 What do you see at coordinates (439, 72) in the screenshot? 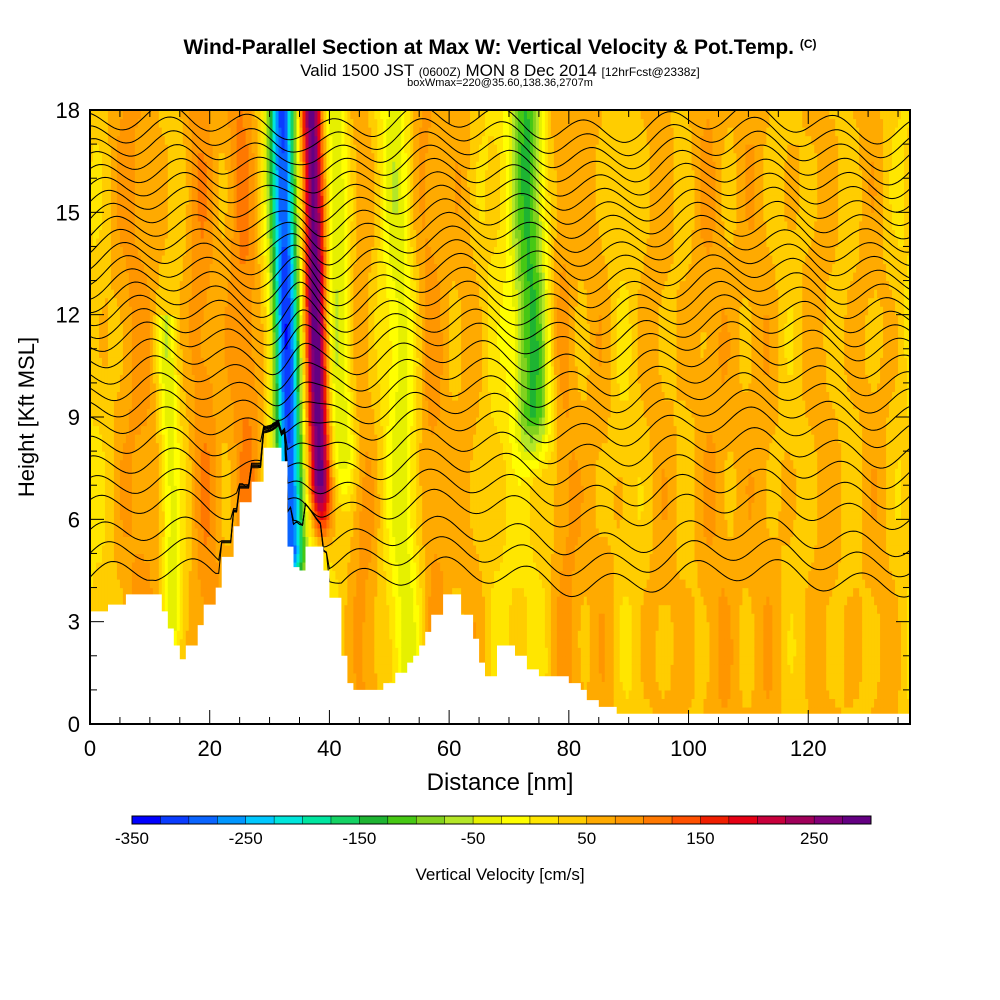
I see `utc-time: (0600Z)` at bounding box center [439, 72].